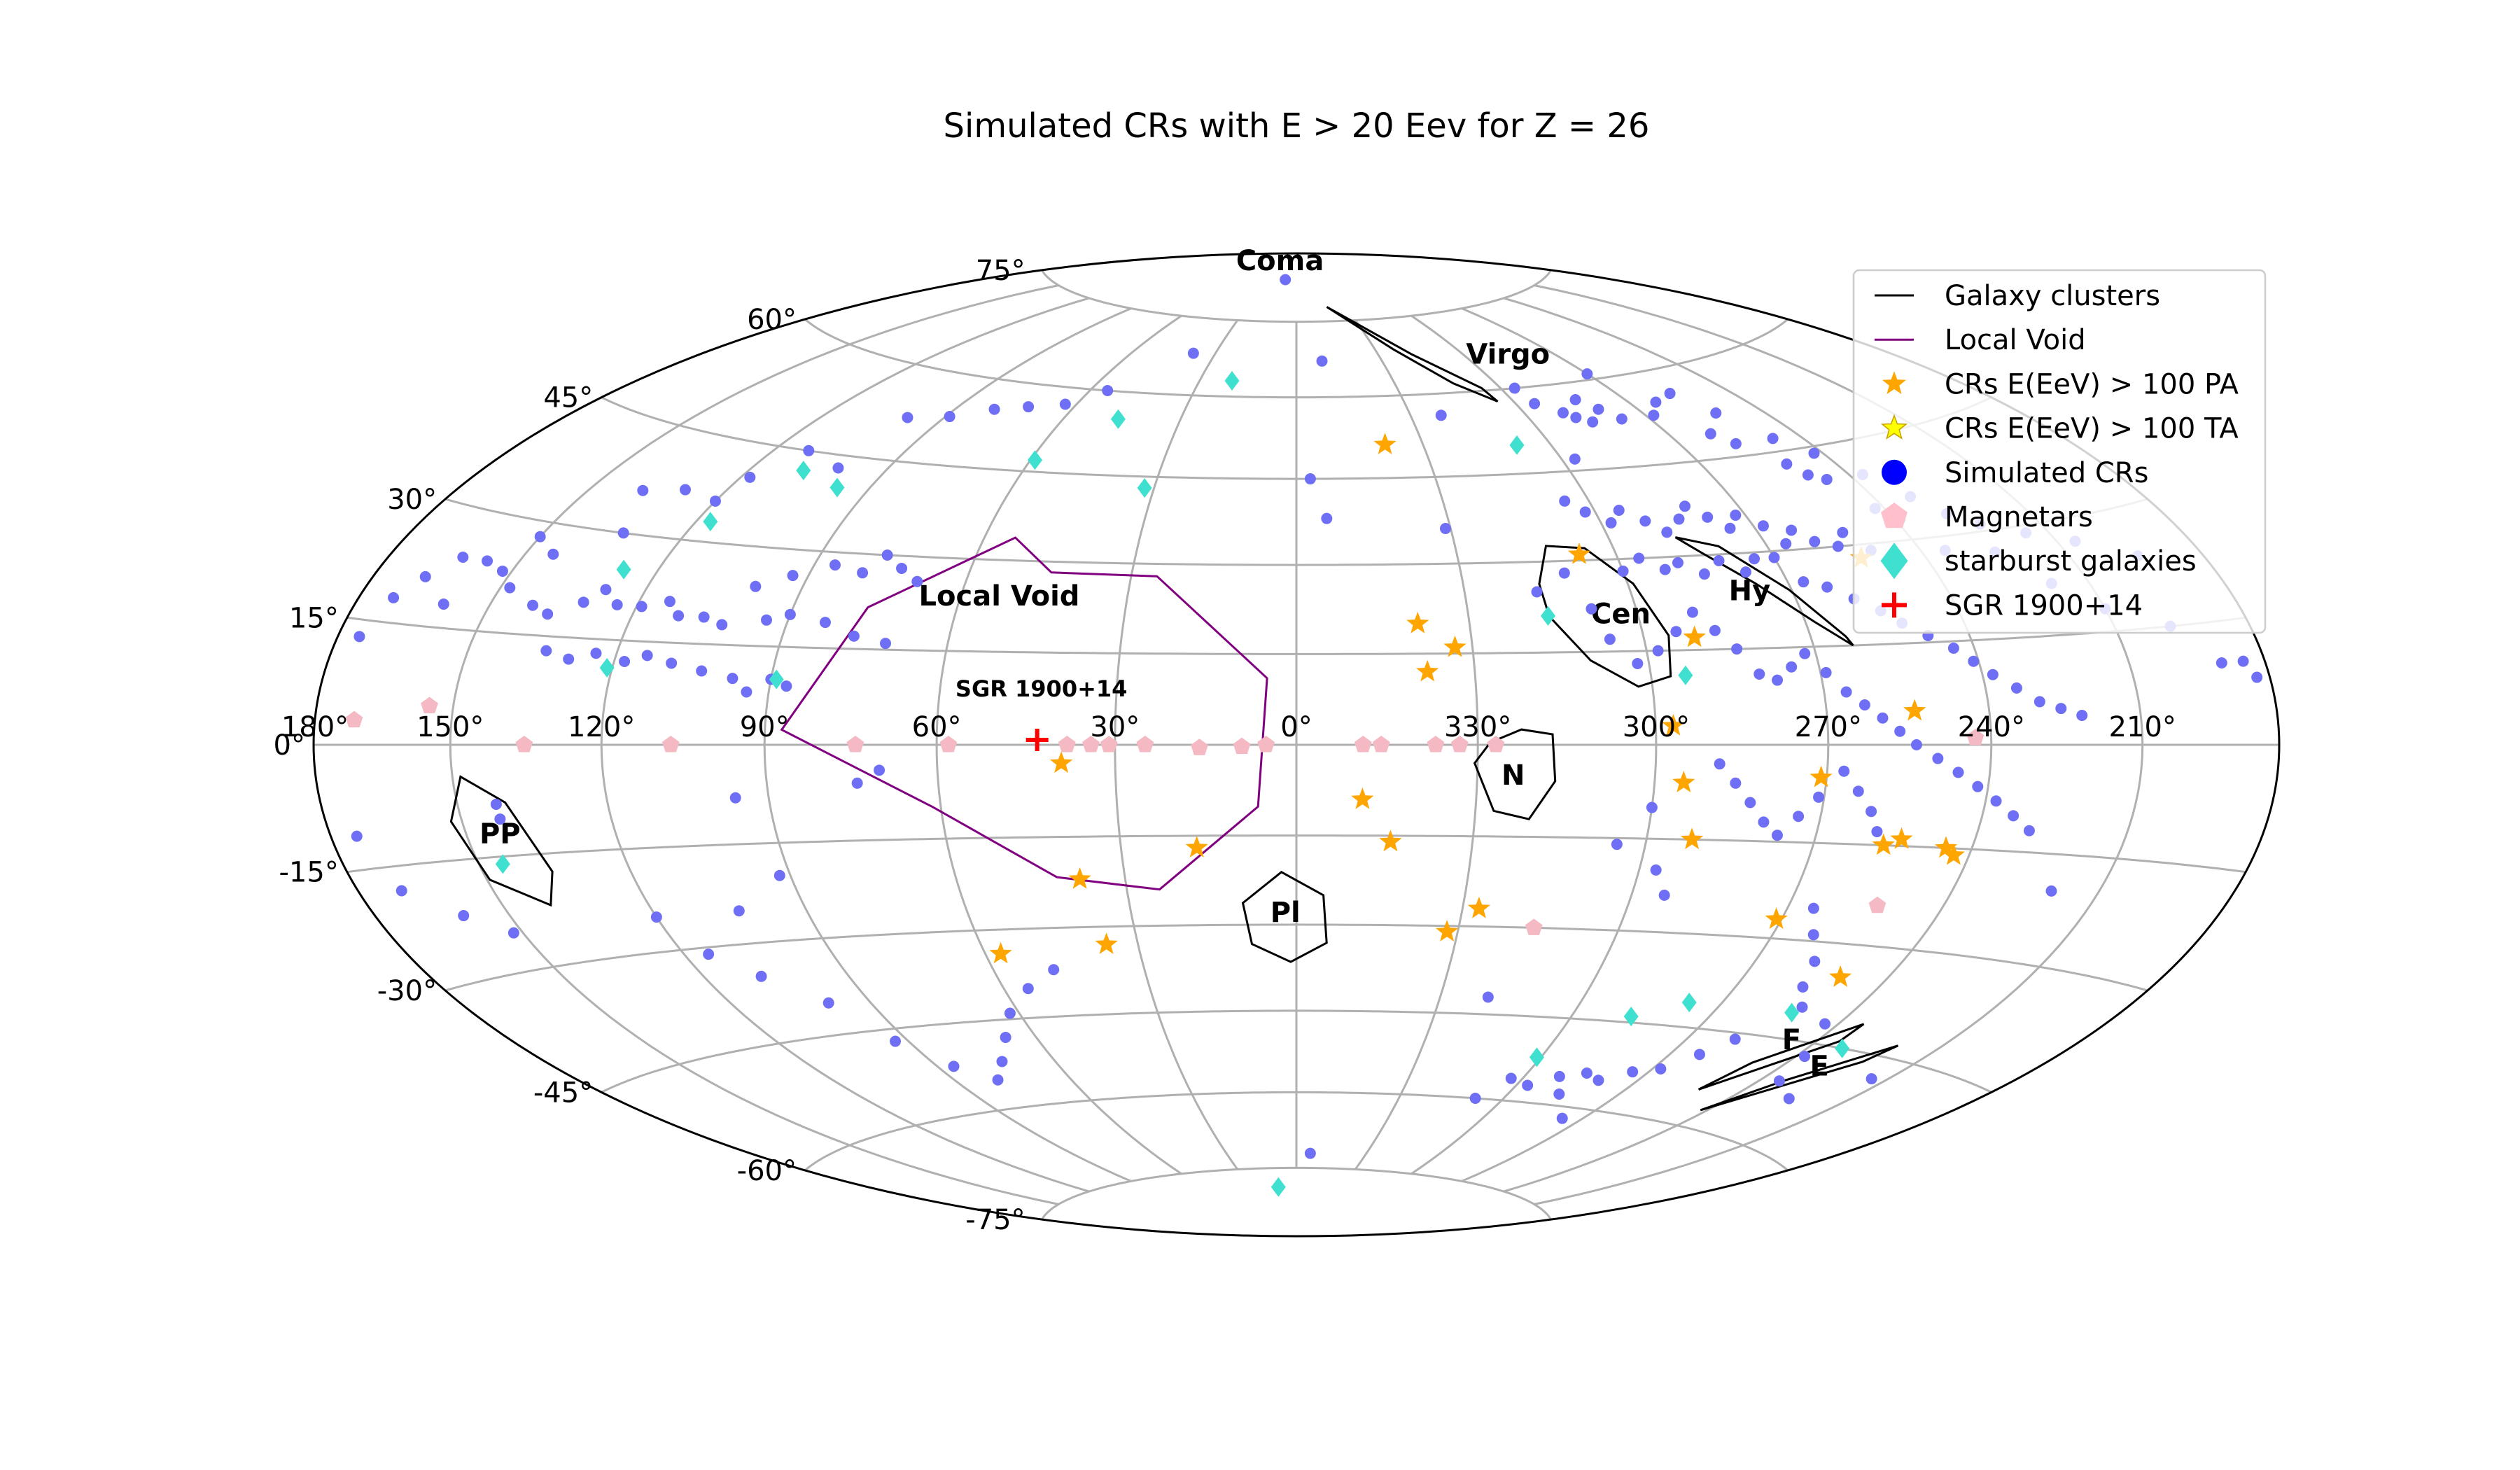 The width and height of the screenshot is (2520, 1470). Describe the element at coordinates (1750, 591) in the screenshot. I see `cluster-label: Hy` at that location.